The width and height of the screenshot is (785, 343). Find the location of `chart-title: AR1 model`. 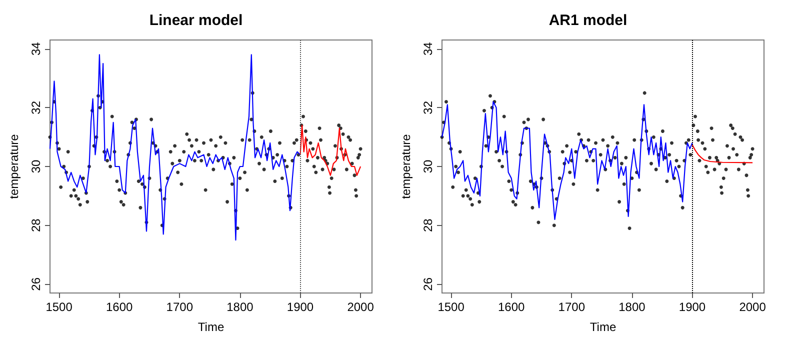

chart-title: AR1 model is located at coordinates (588, 20).